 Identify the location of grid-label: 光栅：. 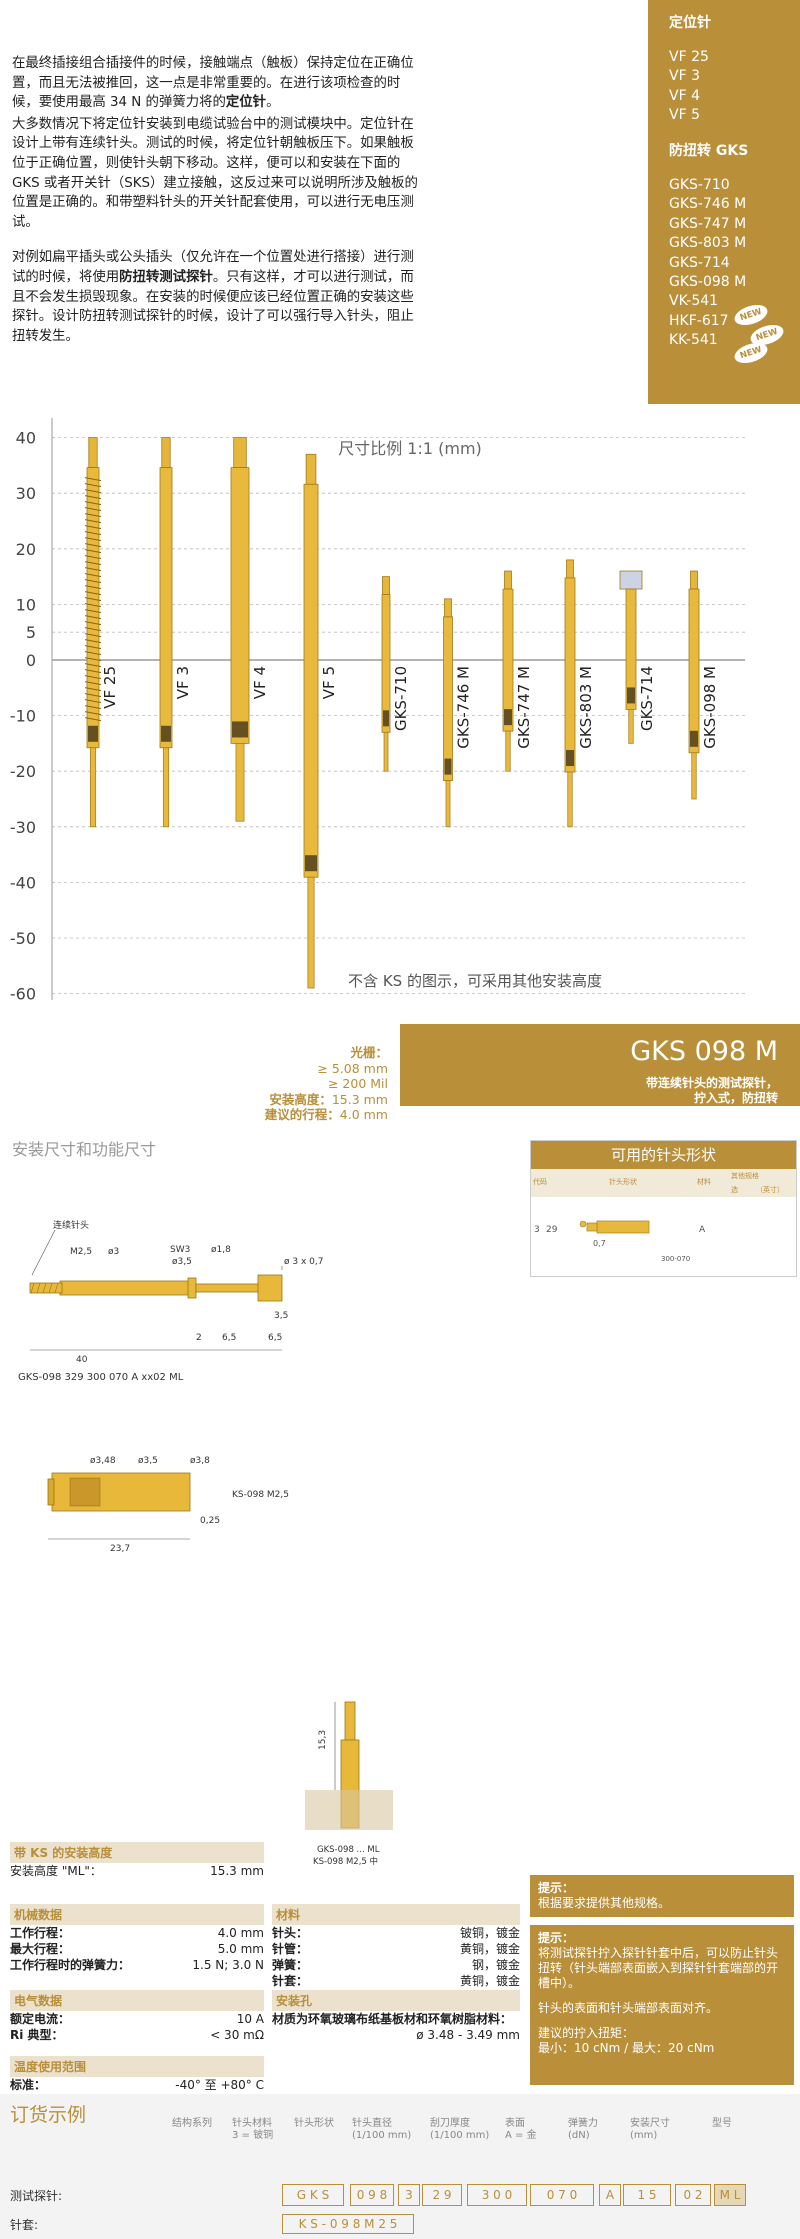
(369, 1052).